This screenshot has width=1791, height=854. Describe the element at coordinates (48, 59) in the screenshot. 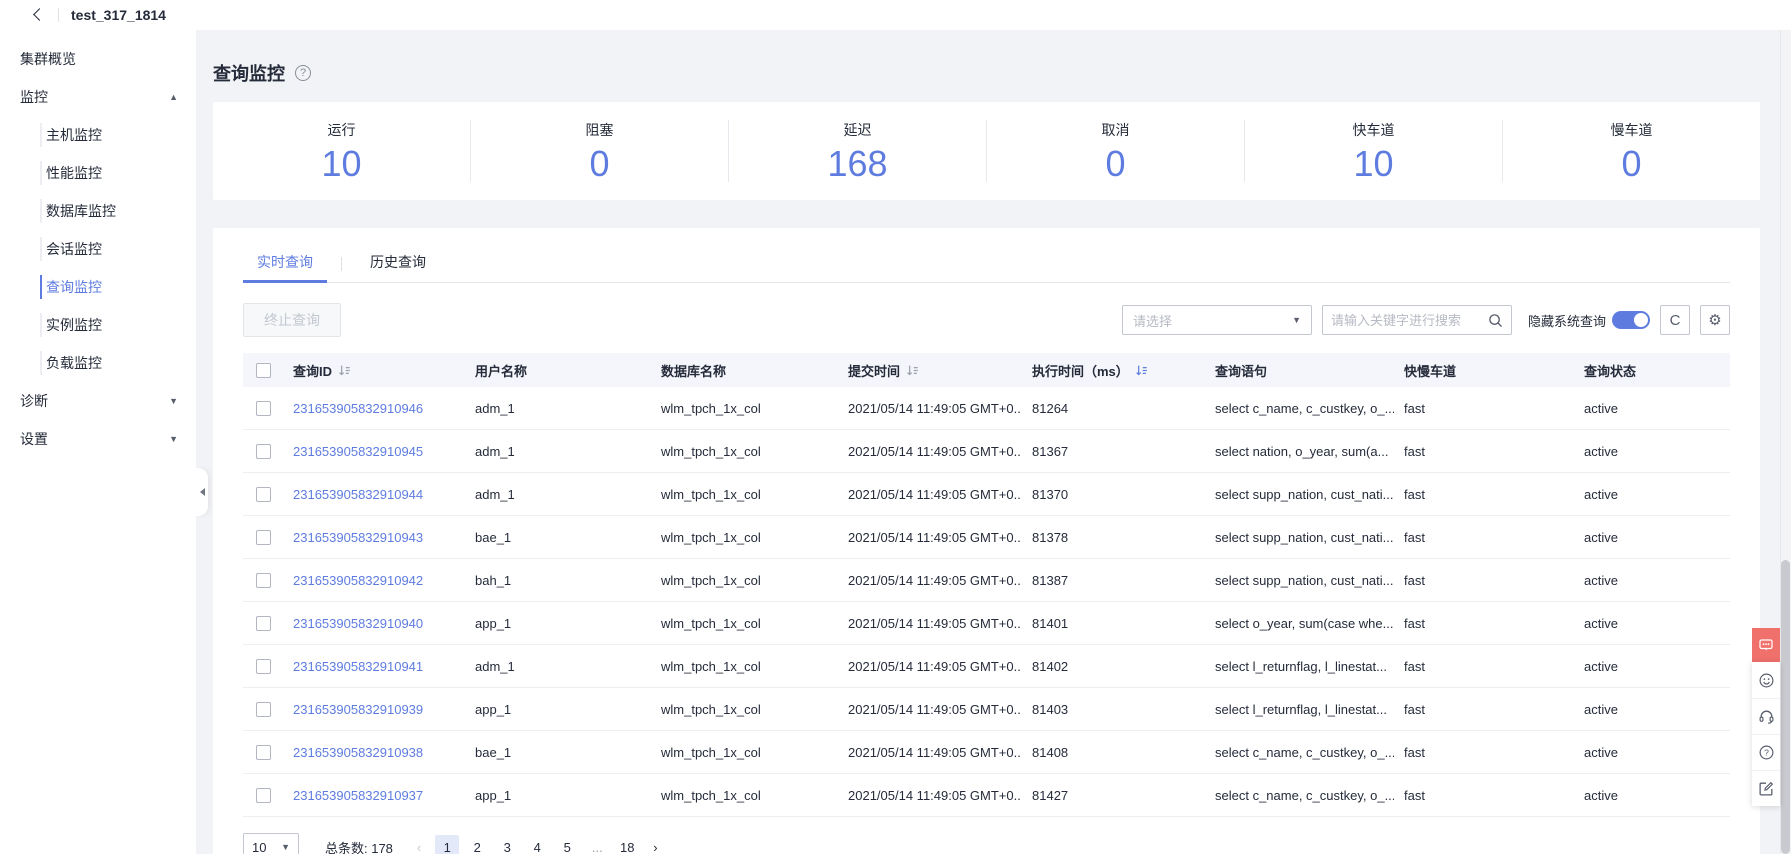

I see `sidebar-item-cluster-overview: 集群概览` at that location.